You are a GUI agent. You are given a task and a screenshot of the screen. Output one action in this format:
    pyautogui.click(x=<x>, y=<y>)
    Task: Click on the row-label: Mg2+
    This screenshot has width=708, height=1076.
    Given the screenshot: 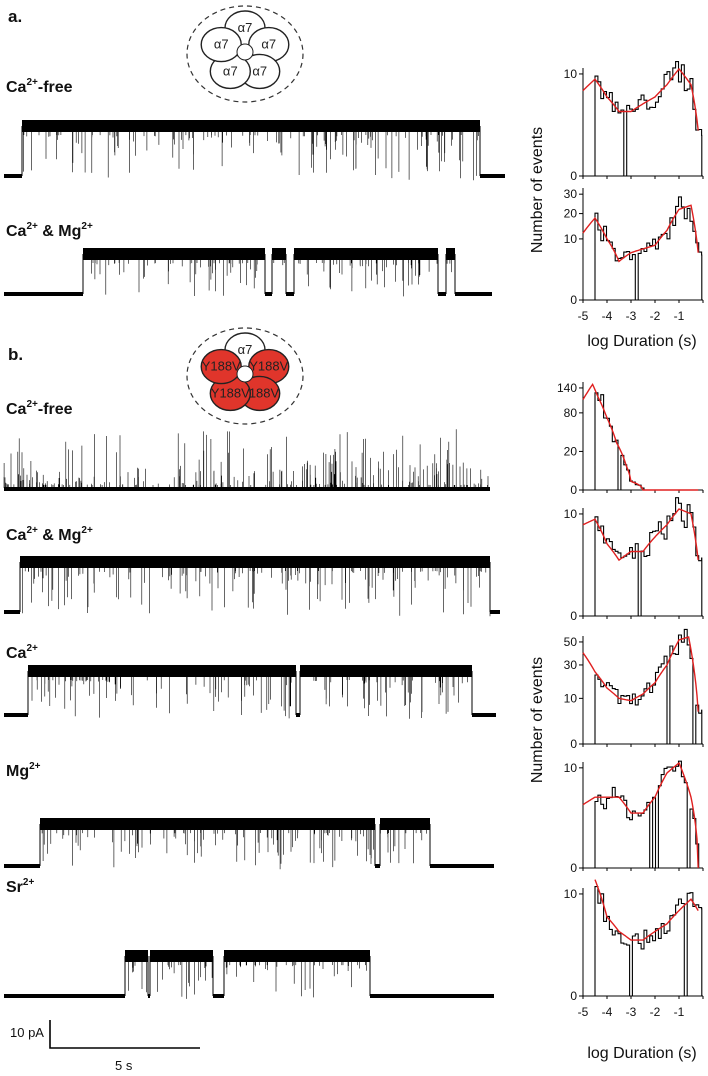 What is the action you would take?
    pyautogui.click(x=23, y=770)
    